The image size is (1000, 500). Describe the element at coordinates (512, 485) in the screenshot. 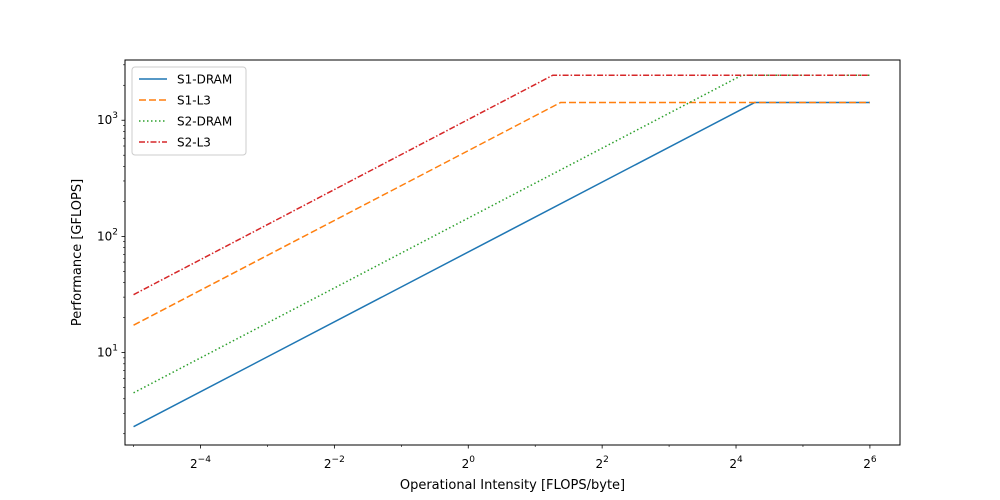

I see `x-axis-label: Operational Intensity [FLOPS/byte]` at that location.